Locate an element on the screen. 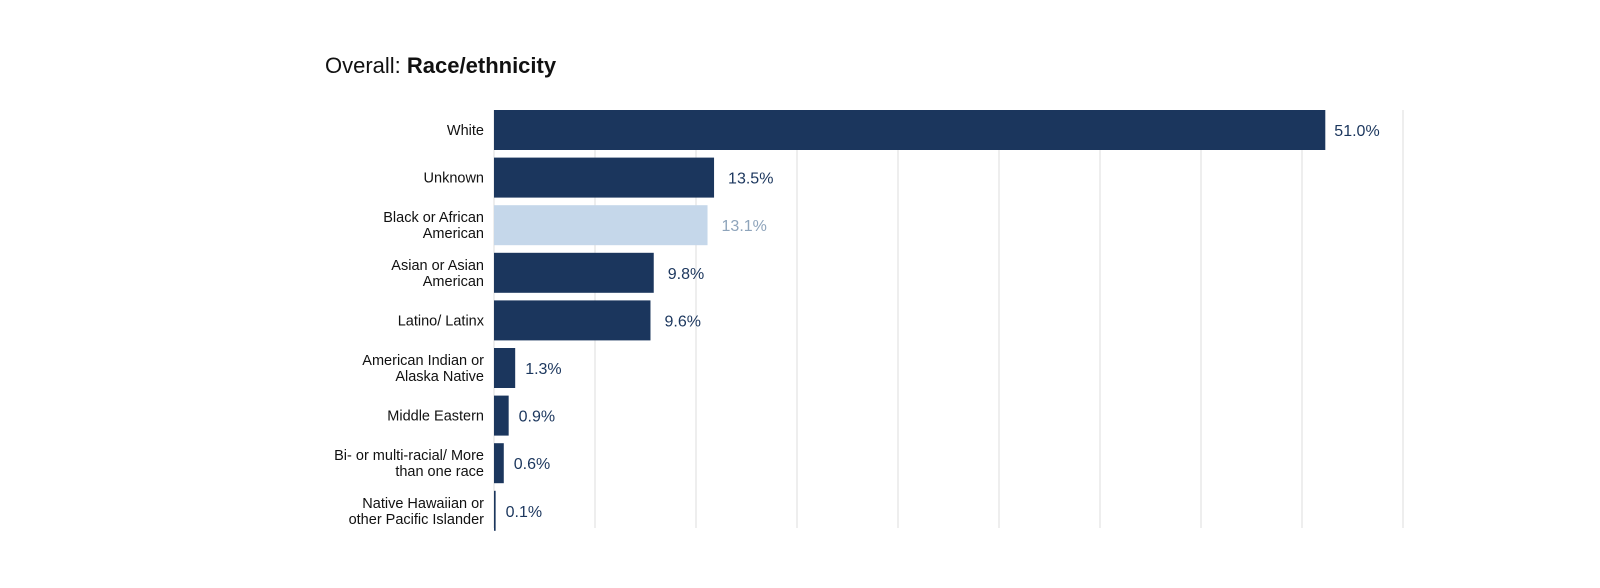 This screenshot has width=1600, height=588. value-label: 0.9% is located at coordinates (537, 417).